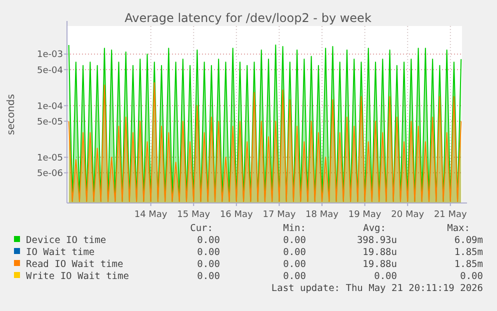 This screenshot has width=497, height=311. Describe the element at coordinates (50, 55) in the screenshot. I see `y-tick-label: 1e-03` at that location.